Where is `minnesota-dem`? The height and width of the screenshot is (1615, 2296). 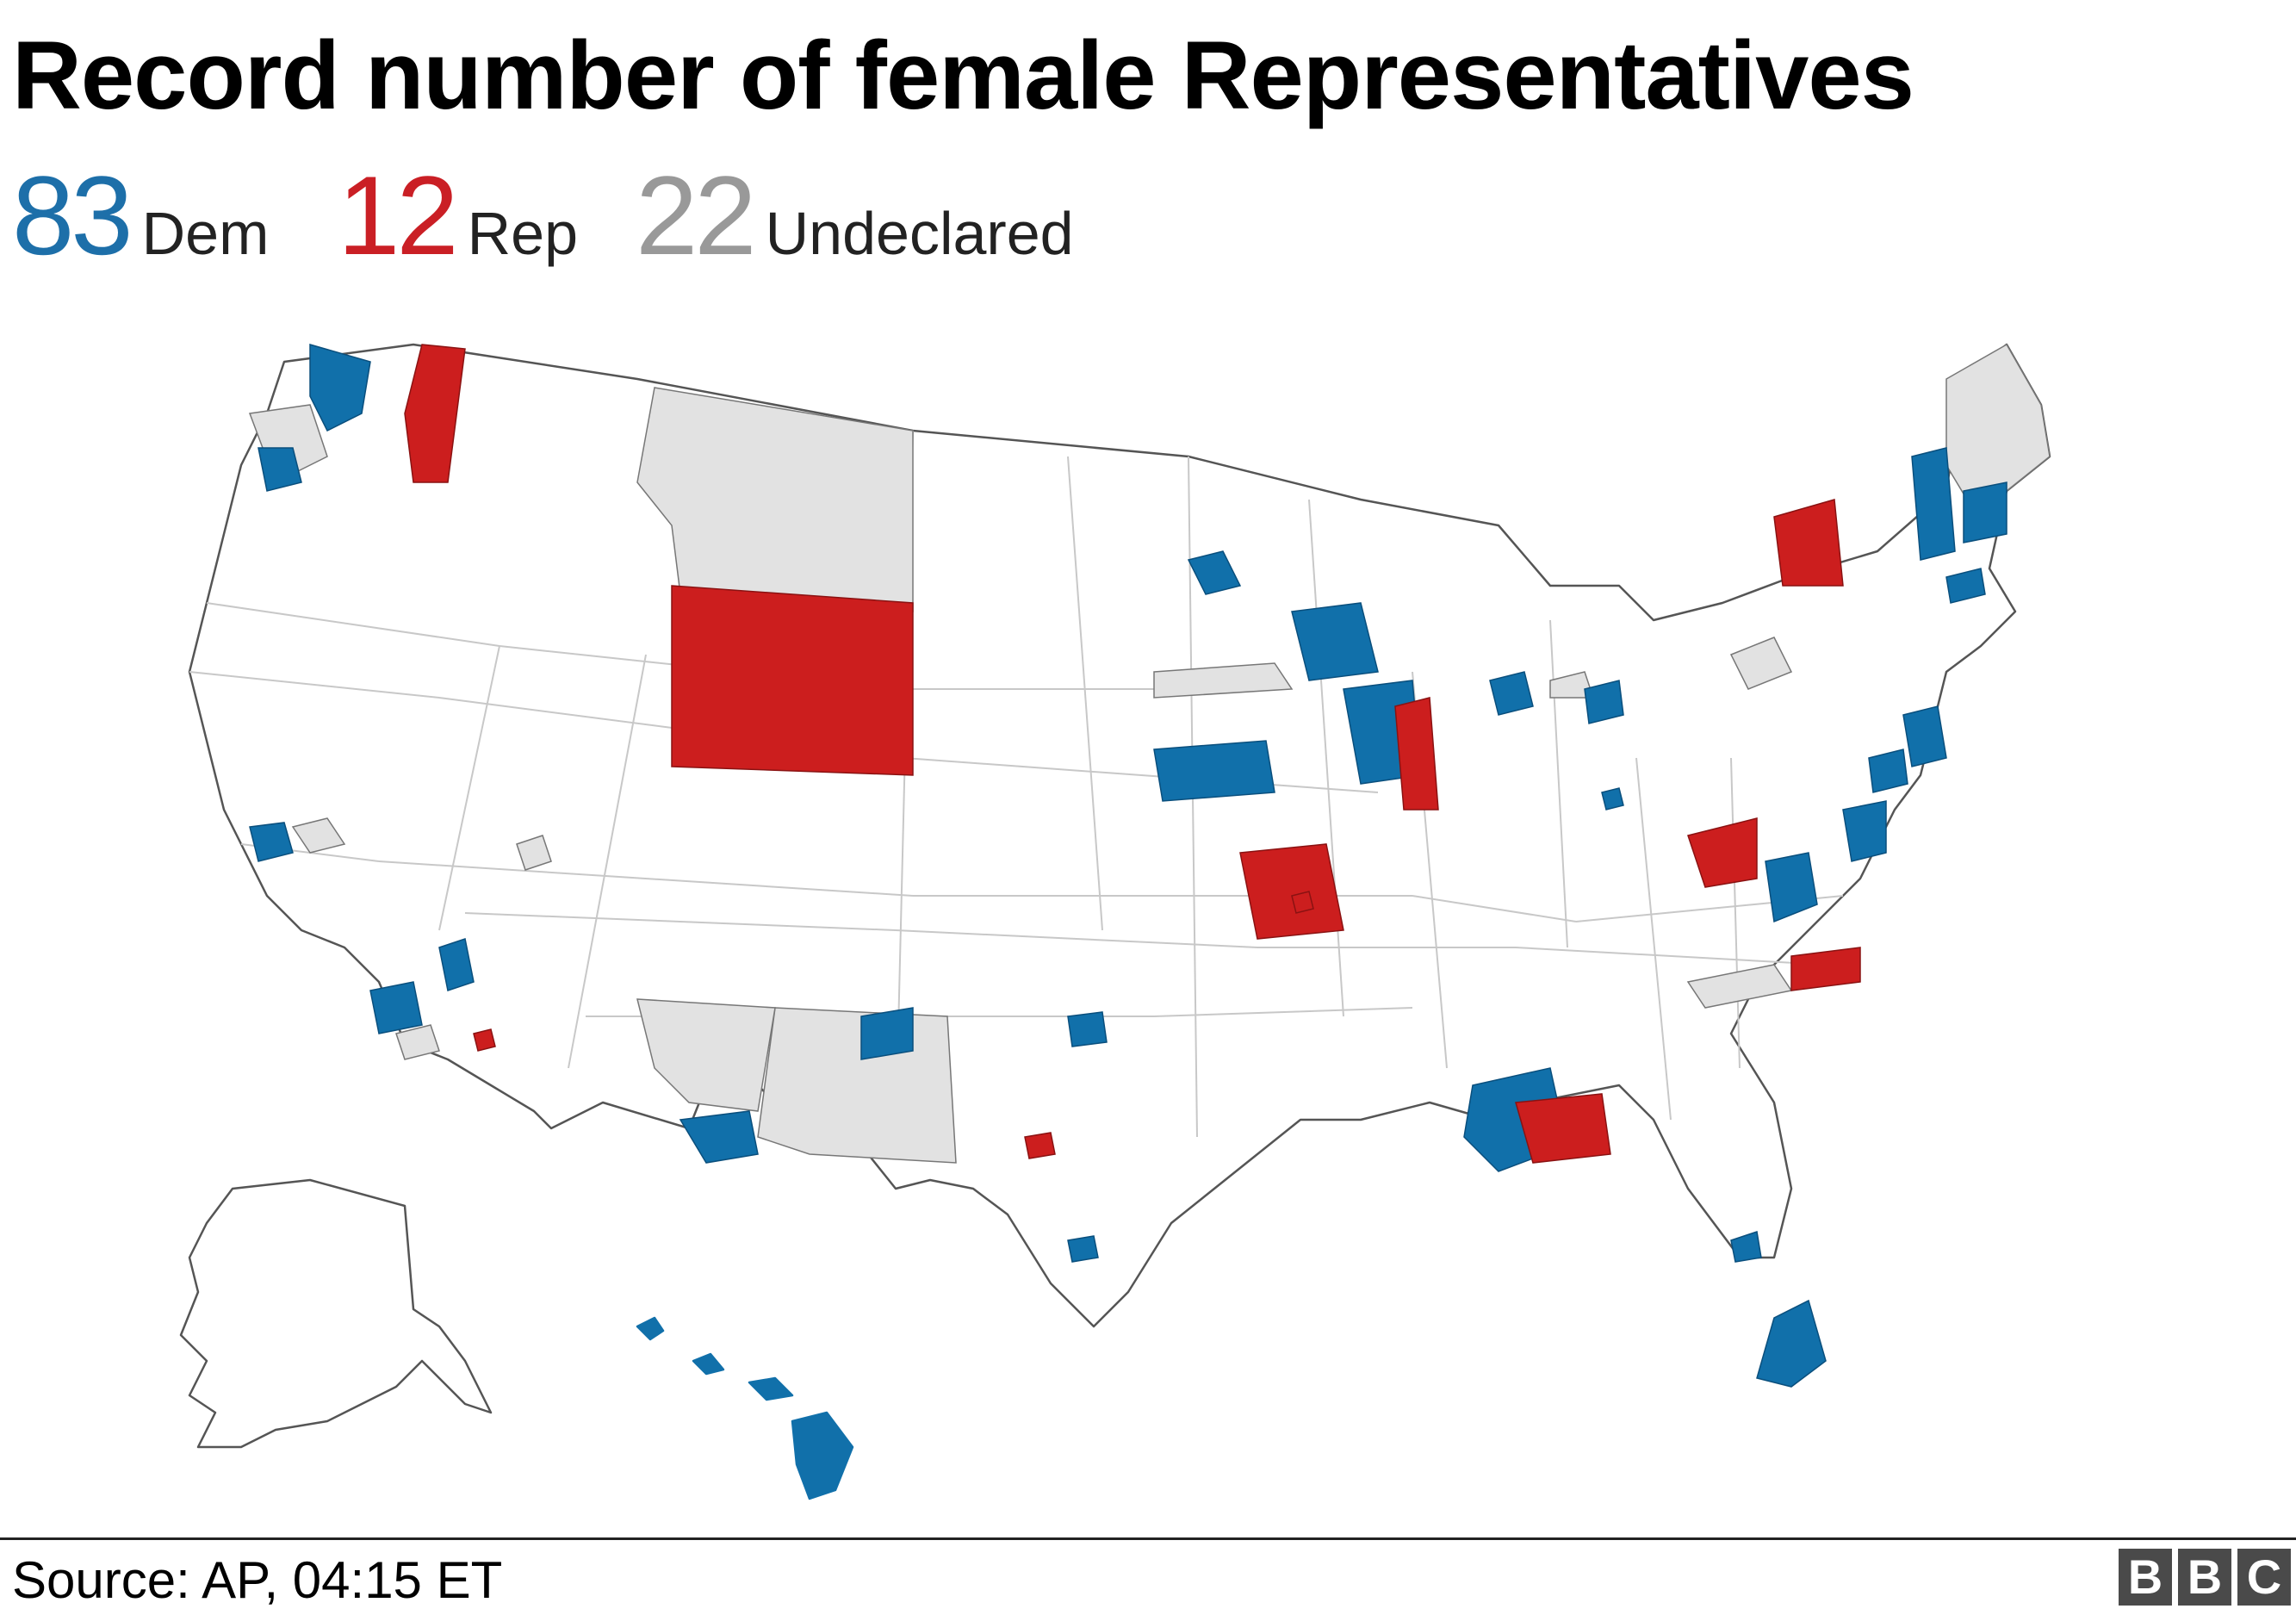
minnesota-dem is located at coordinates (1214, 572).